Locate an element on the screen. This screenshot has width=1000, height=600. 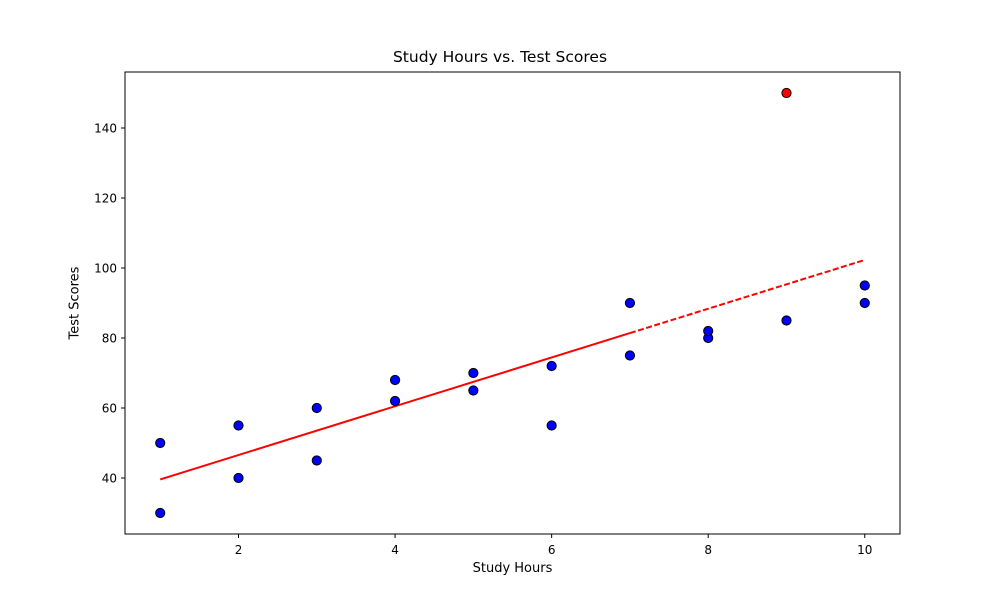
x-tick-label: 8 is located at coordinates (708, 550).